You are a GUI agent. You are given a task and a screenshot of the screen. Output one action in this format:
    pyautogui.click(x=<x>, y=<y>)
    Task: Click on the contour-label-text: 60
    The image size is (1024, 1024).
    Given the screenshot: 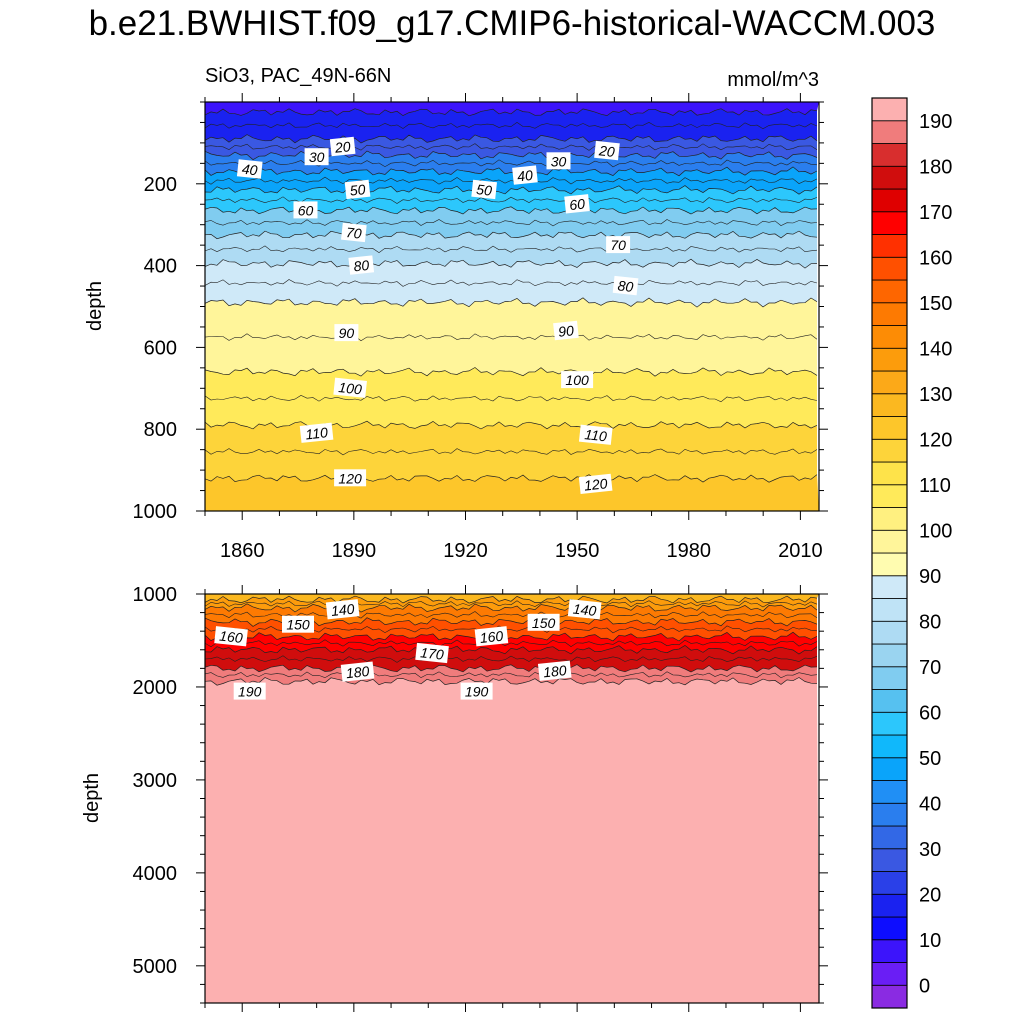 What is the action you would take?
    pyautogui.click(x=306, y=210)
    